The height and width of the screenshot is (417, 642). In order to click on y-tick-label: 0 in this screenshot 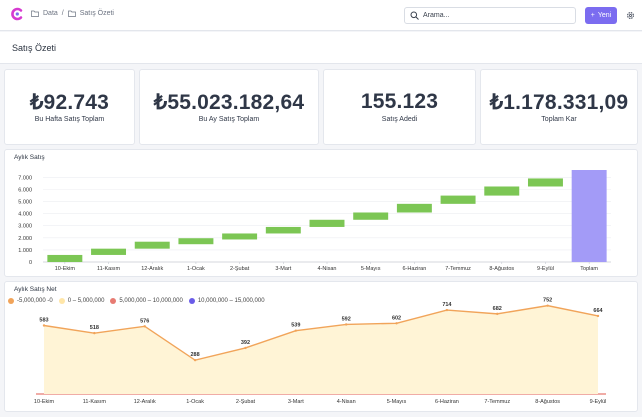, I will do `click(30, 263)`.